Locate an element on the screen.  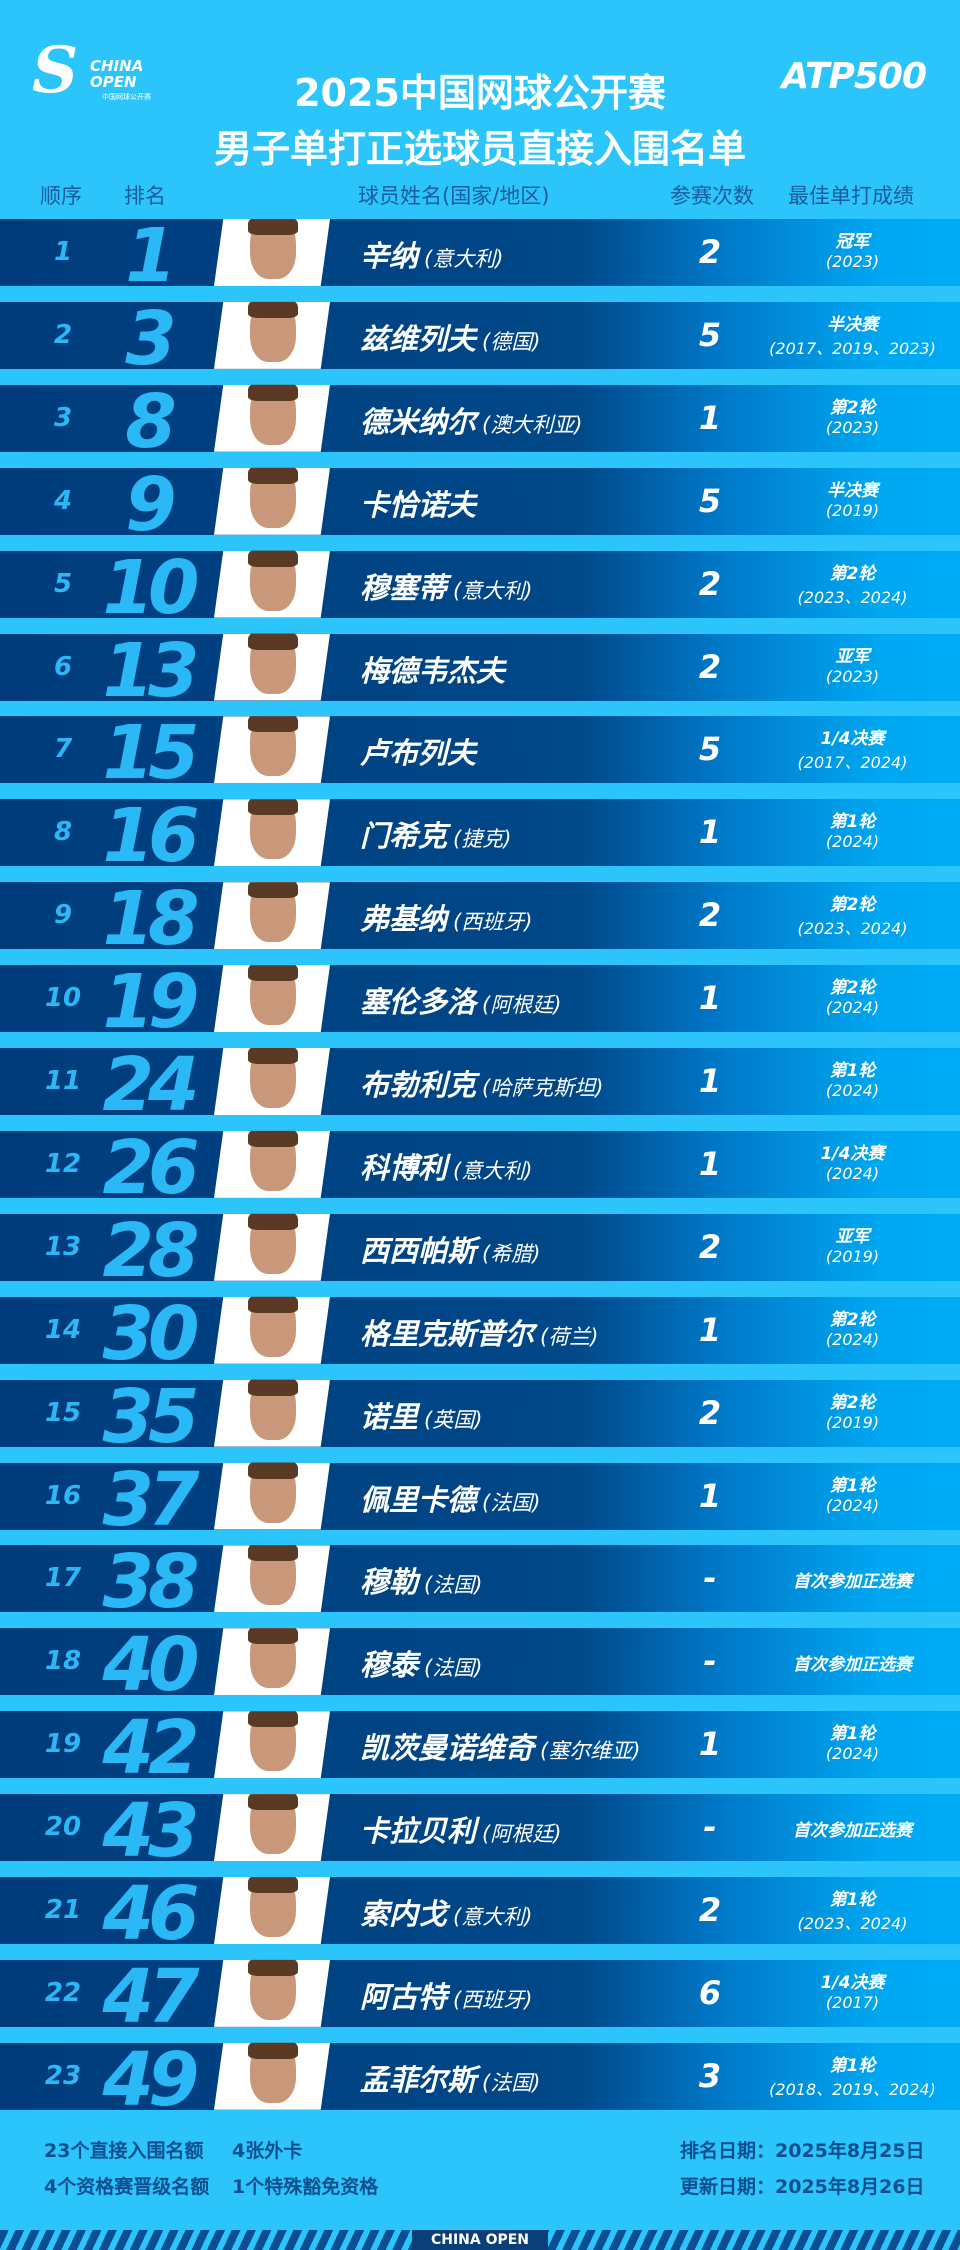
page-title: 2025中国网球公开赛 is located at coordinates (480, 93).